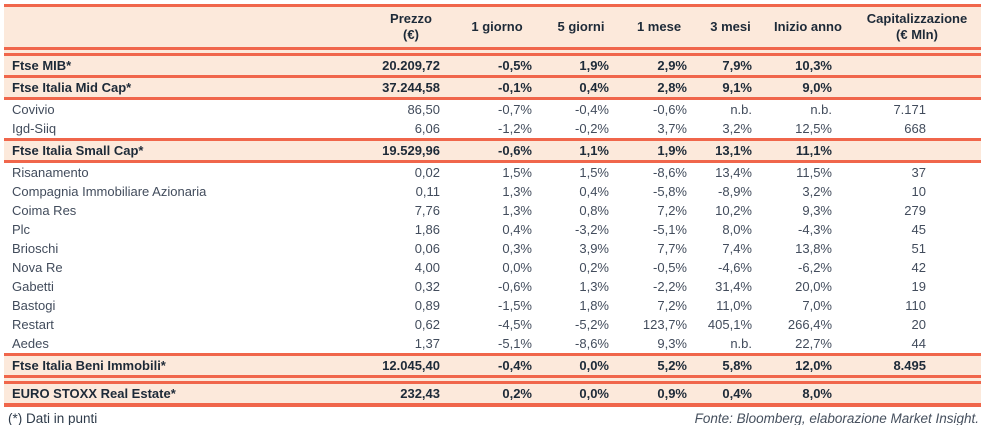 This screenshot has width=985, height=425. I want to click on footnote-dati-in-punti: (*) Dati in punti, so click(53, 418).